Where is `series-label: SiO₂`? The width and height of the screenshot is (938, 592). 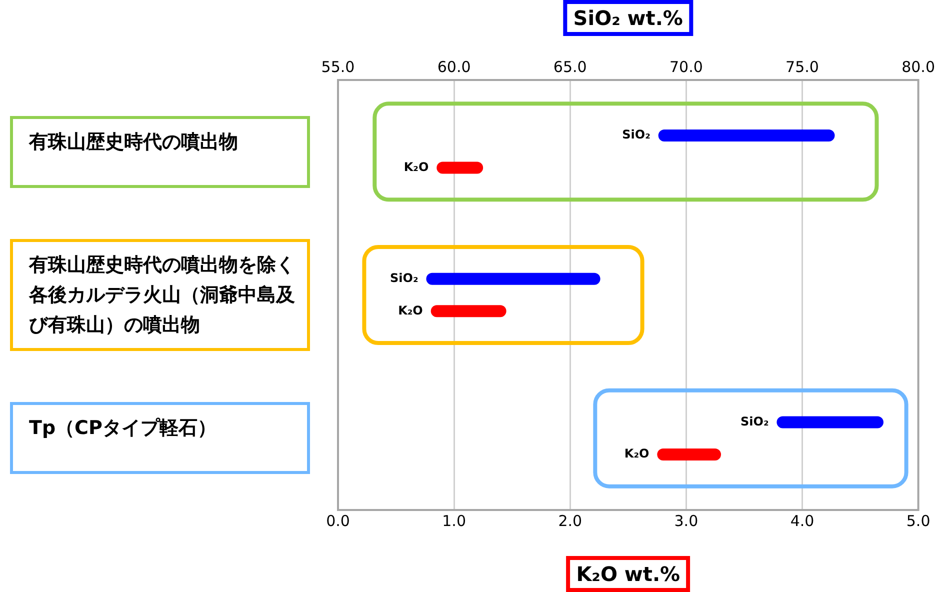
series-label: SiO₂ is located at coordinates (636, 135).